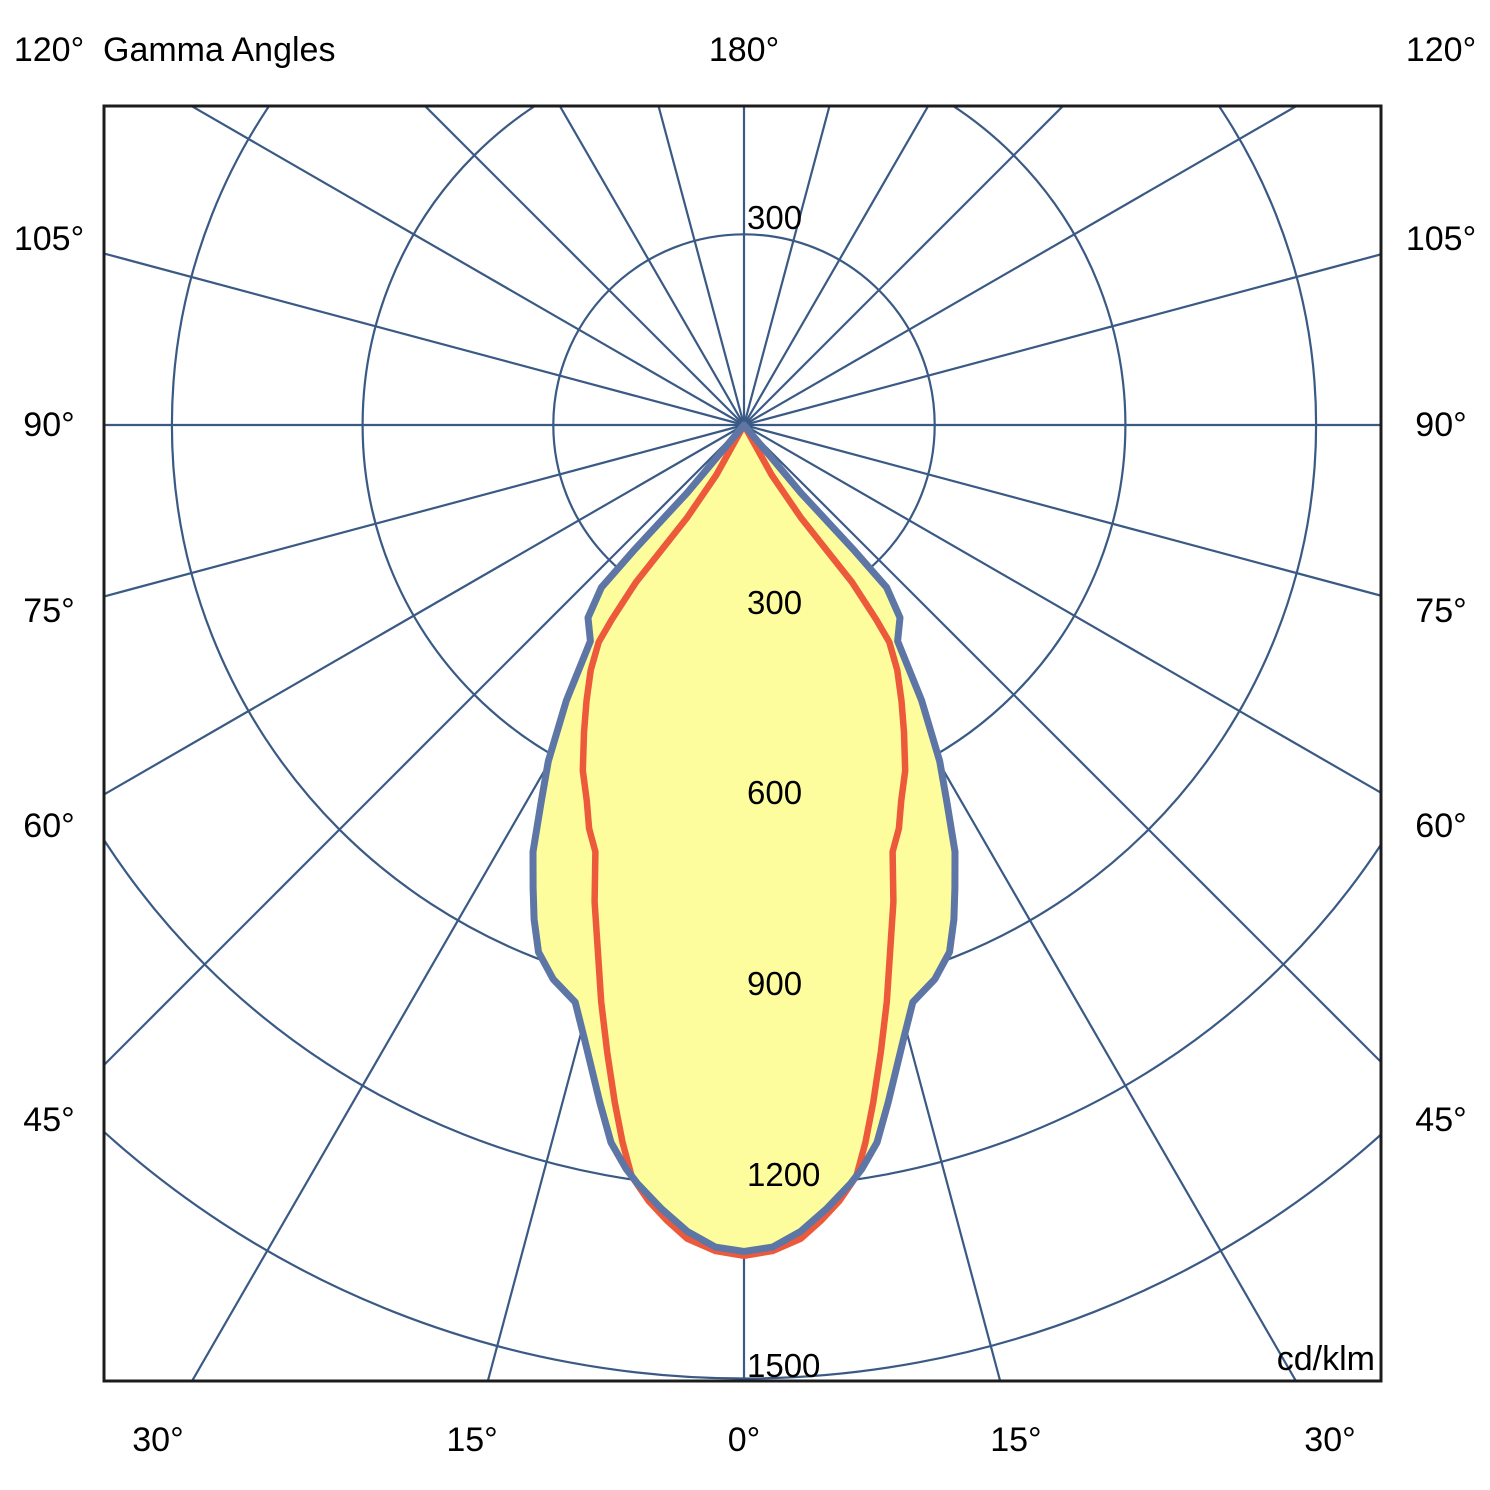 The width and height of the screenshot is (1490, 1490). Describe the element at coordinates (744, 50) in the screenshot. I see `pole-angle-label-180: 180°` at that location.